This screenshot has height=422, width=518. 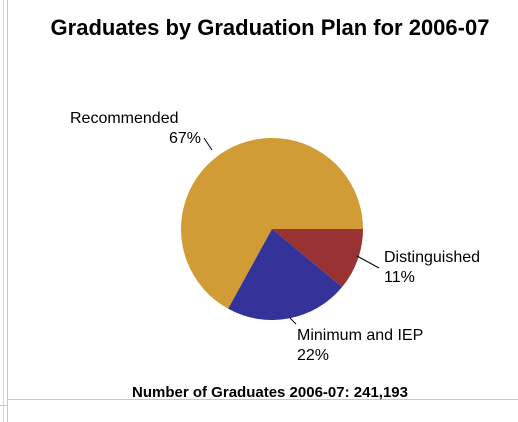 What do you see at coordinates (313, 355) in the screenshot?
I see `pct-minimum-iep: 22%` at bounding box center [313, 355].